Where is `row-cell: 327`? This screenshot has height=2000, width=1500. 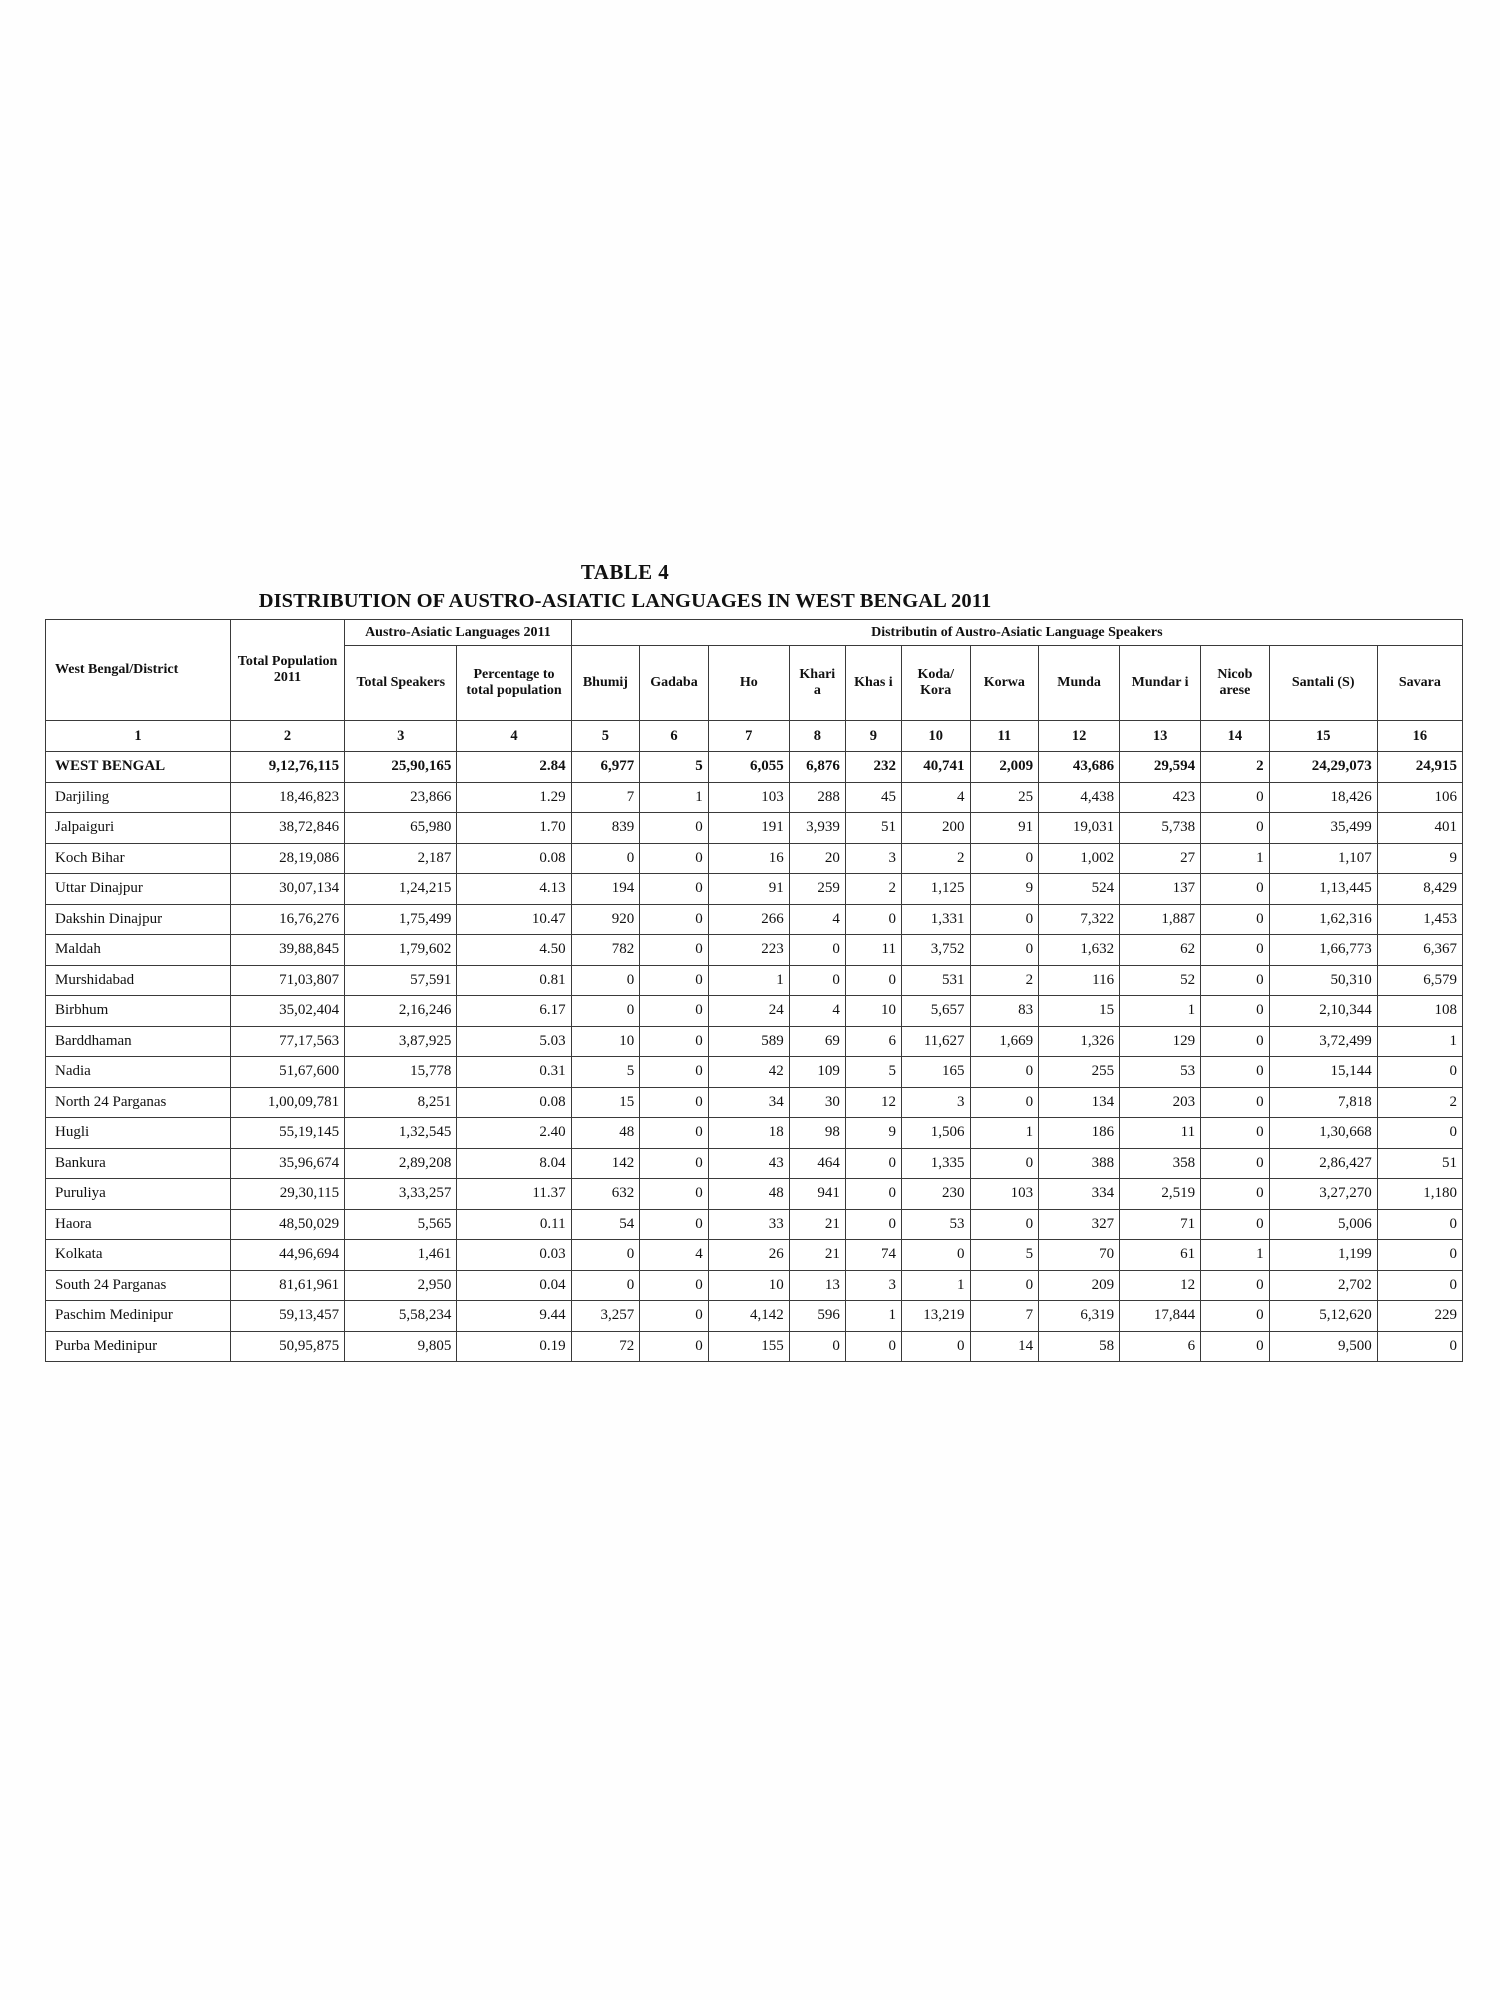
row-cell: 327 is located at coordinates (1079, 1224).